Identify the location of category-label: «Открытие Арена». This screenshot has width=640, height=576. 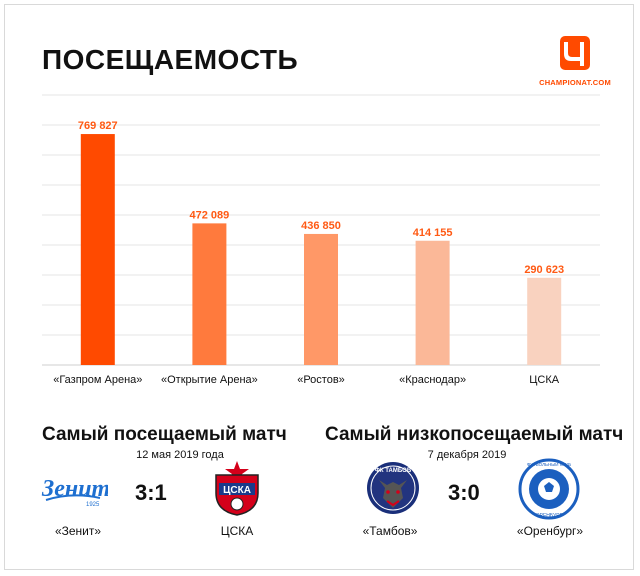
(209, 380).